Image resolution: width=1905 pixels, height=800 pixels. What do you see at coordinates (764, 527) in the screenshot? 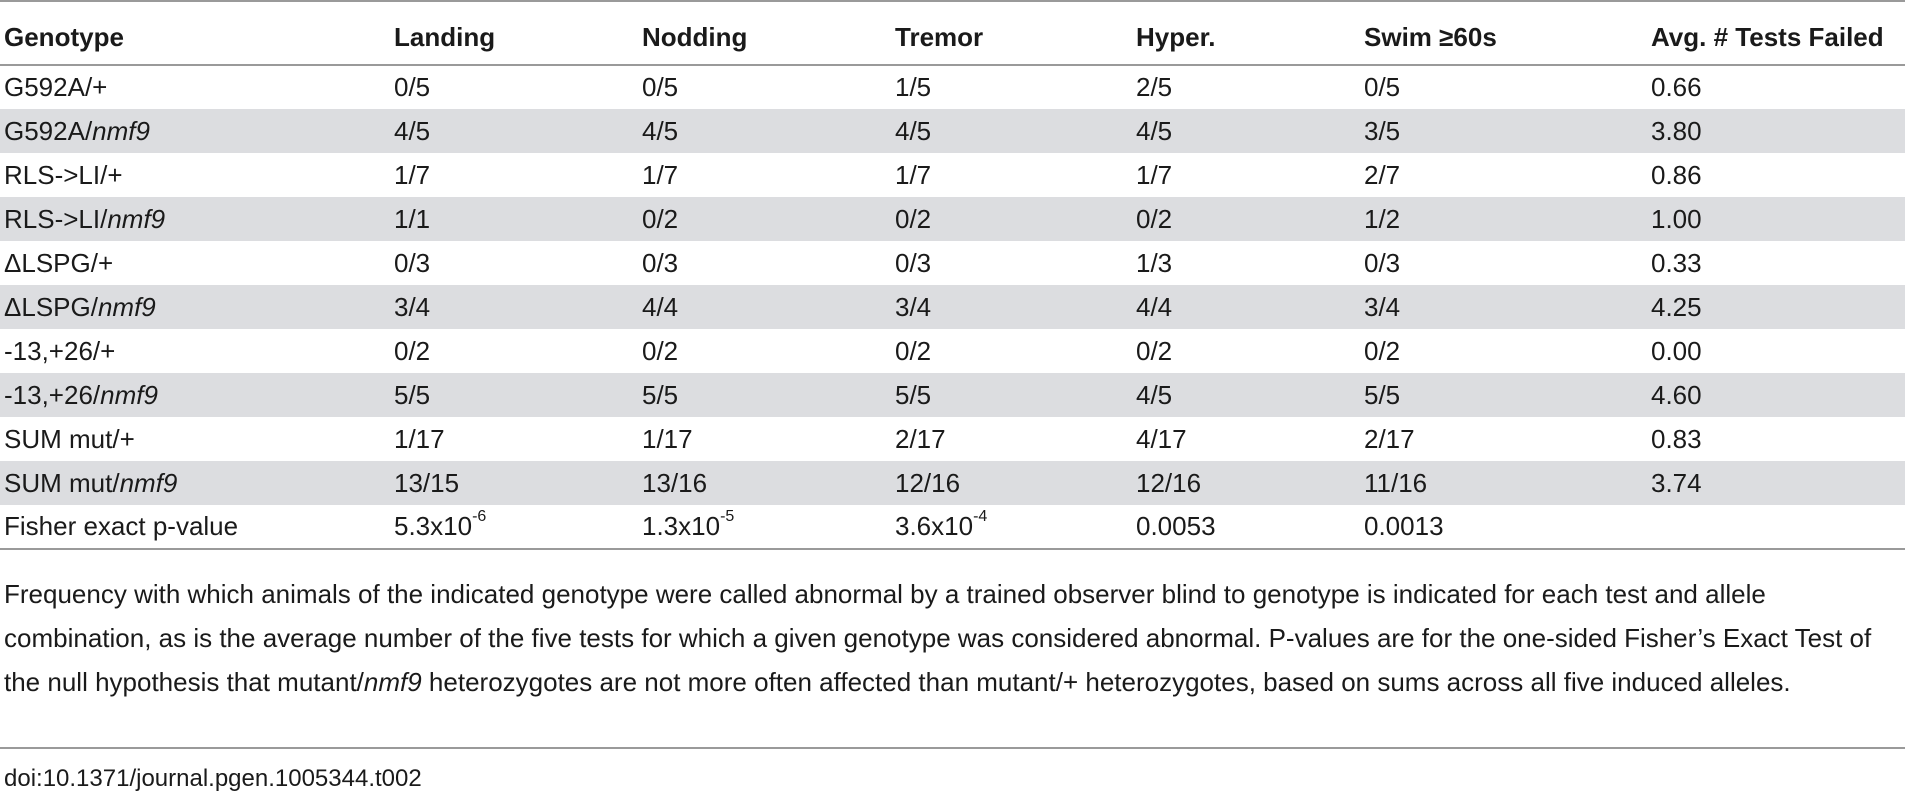
I see `fisher-nodding: 1.3x10-5` at bounding box center [764, 527].